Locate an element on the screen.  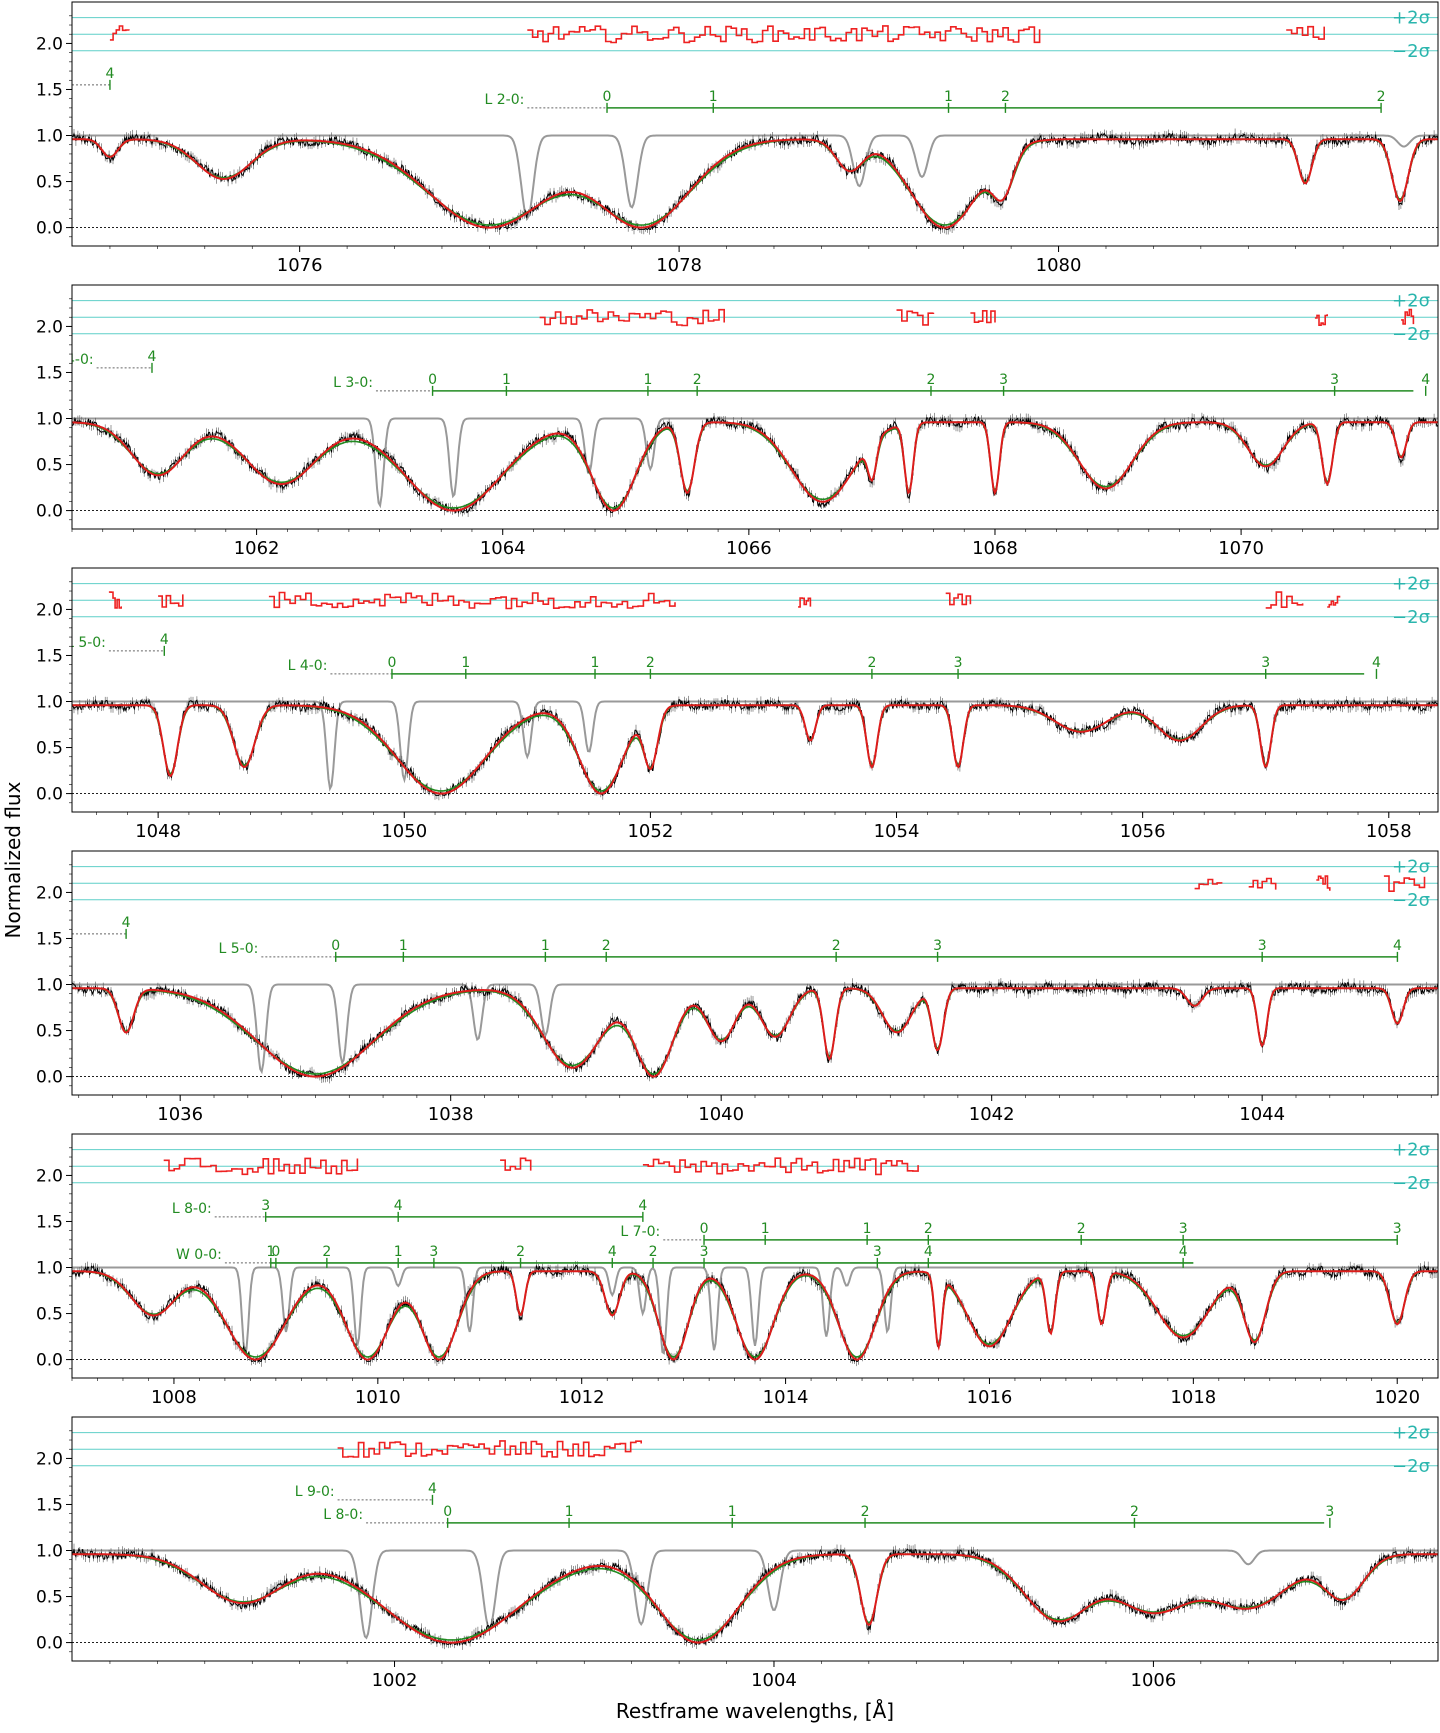
x-tick-label: 1062 is located at coordinates (257, 548).